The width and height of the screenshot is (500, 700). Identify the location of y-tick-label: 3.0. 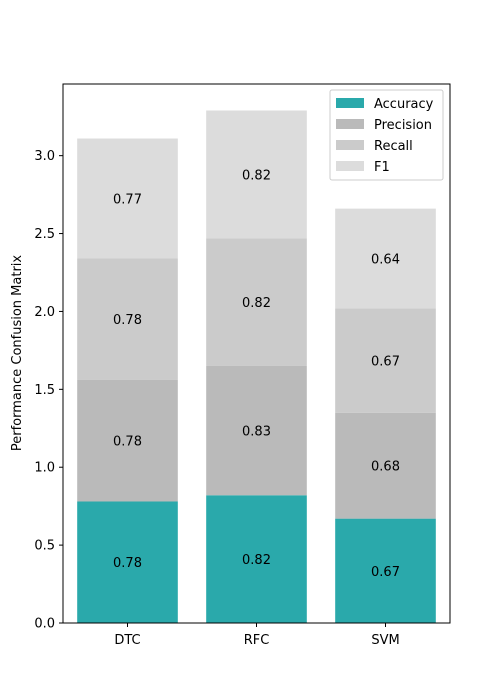
(44, 156).